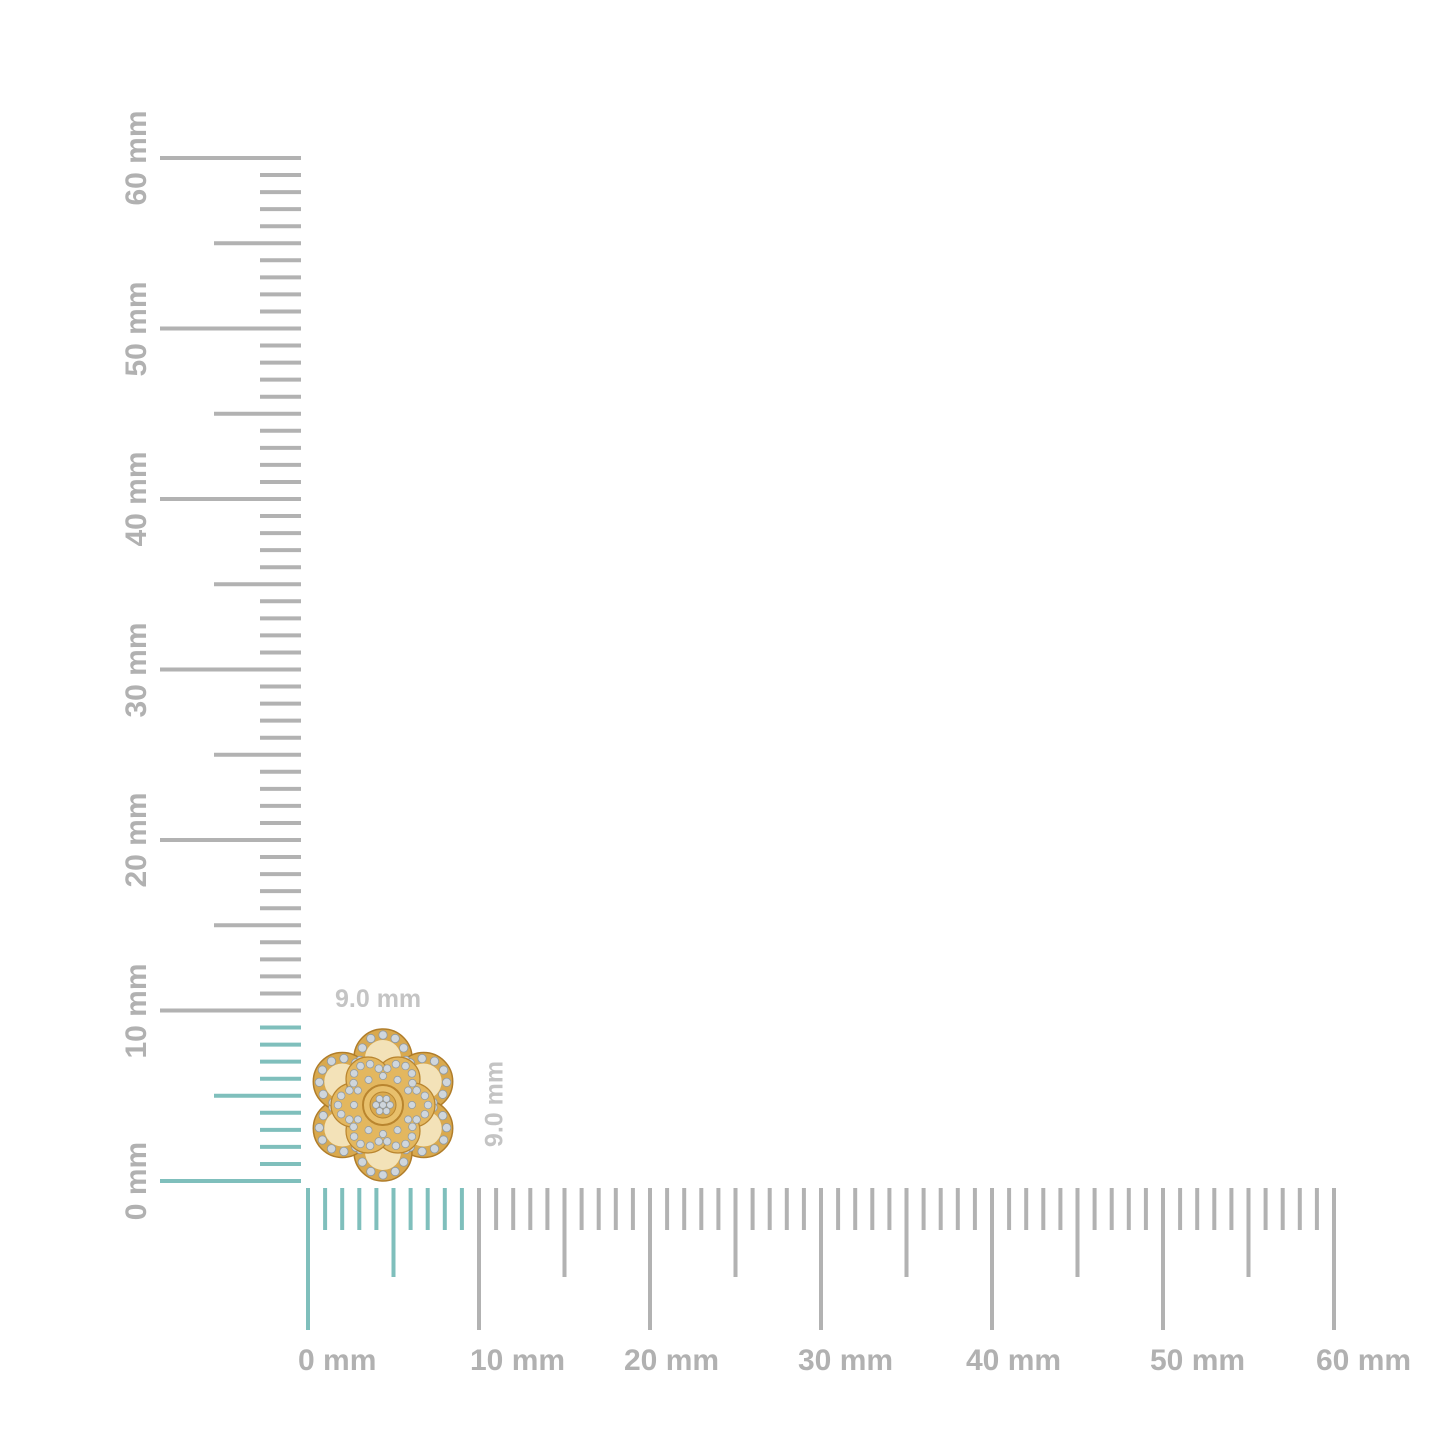 The width and height of the screenshot is (1445, 1445). I want to click on vertical-label-60: 60 mm, so click(136, 158).